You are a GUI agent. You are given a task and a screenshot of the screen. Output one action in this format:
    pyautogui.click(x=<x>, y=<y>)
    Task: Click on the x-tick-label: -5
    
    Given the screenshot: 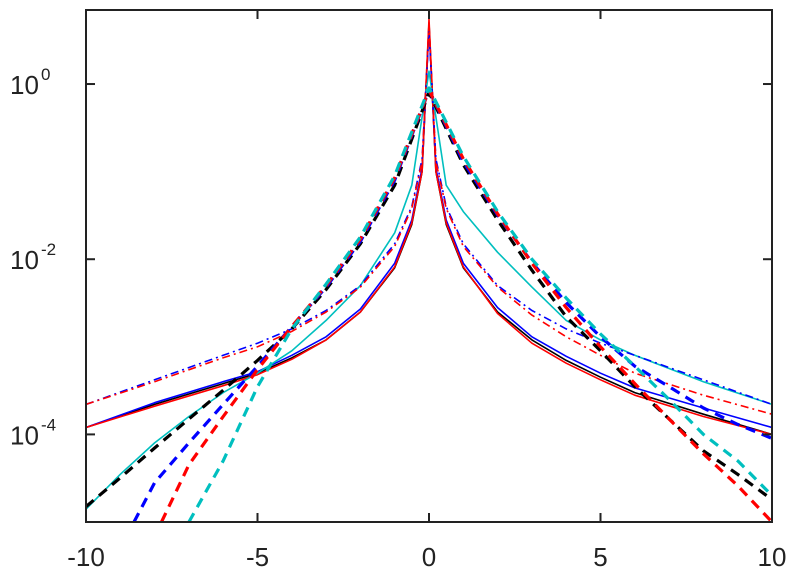 What is the action you would take?
    pyautogui.click(x=257, y=557)
    